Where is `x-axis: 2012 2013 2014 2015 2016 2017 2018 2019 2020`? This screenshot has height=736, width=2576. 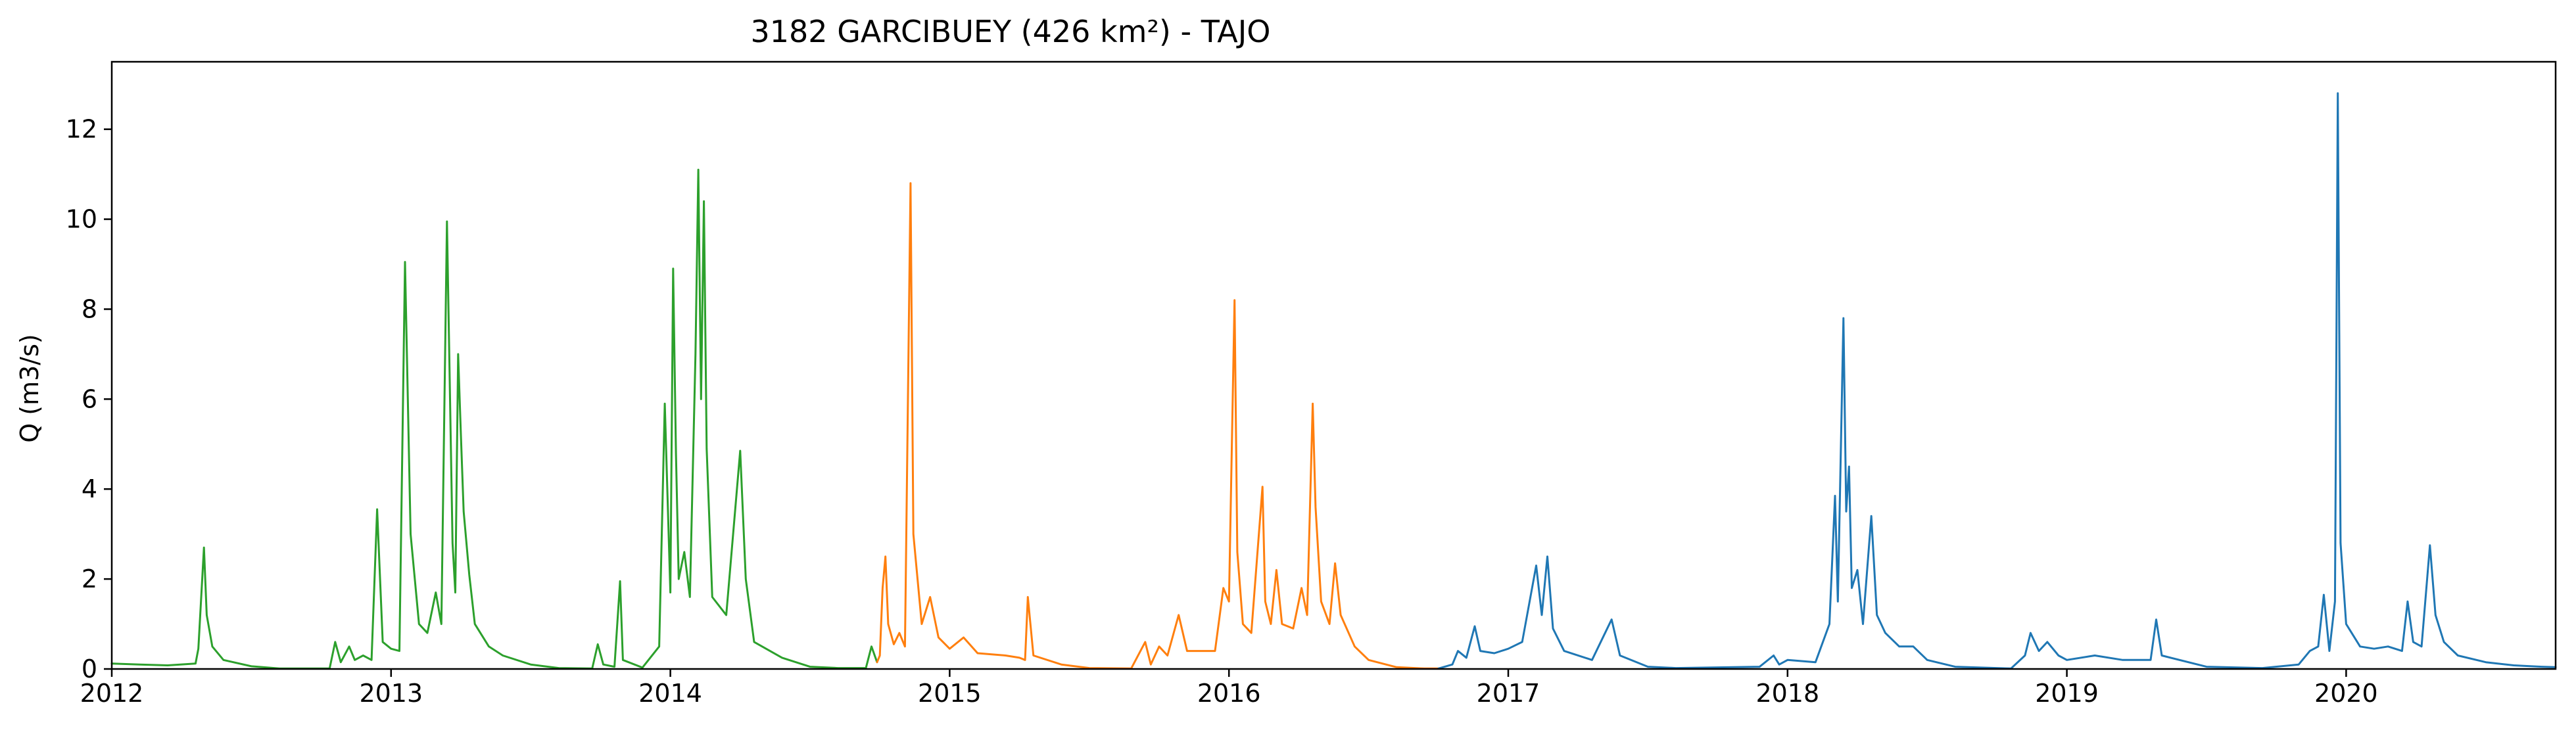
x-axis: 2012 2013 2014 2015 2016 2017 2018 2019 2020 is located at coordinates (1229, 689).